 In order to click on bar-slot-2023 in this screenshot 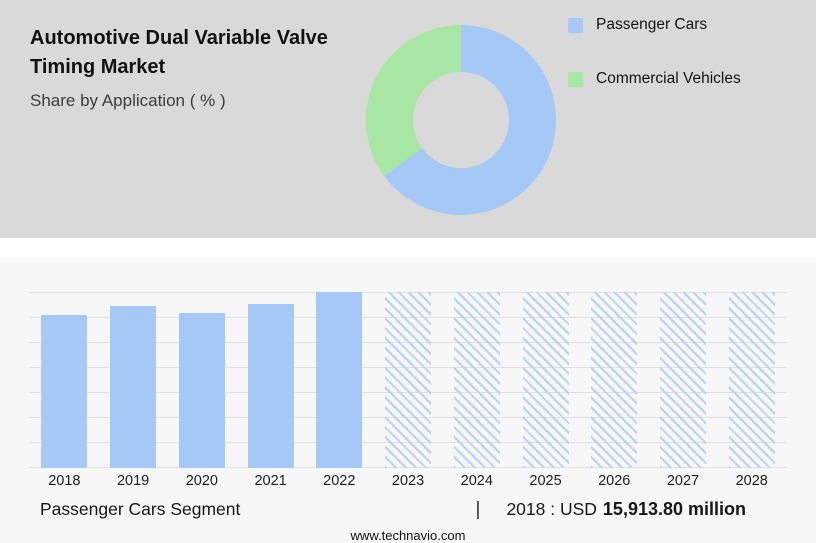, I will do `click(408, 380)`.